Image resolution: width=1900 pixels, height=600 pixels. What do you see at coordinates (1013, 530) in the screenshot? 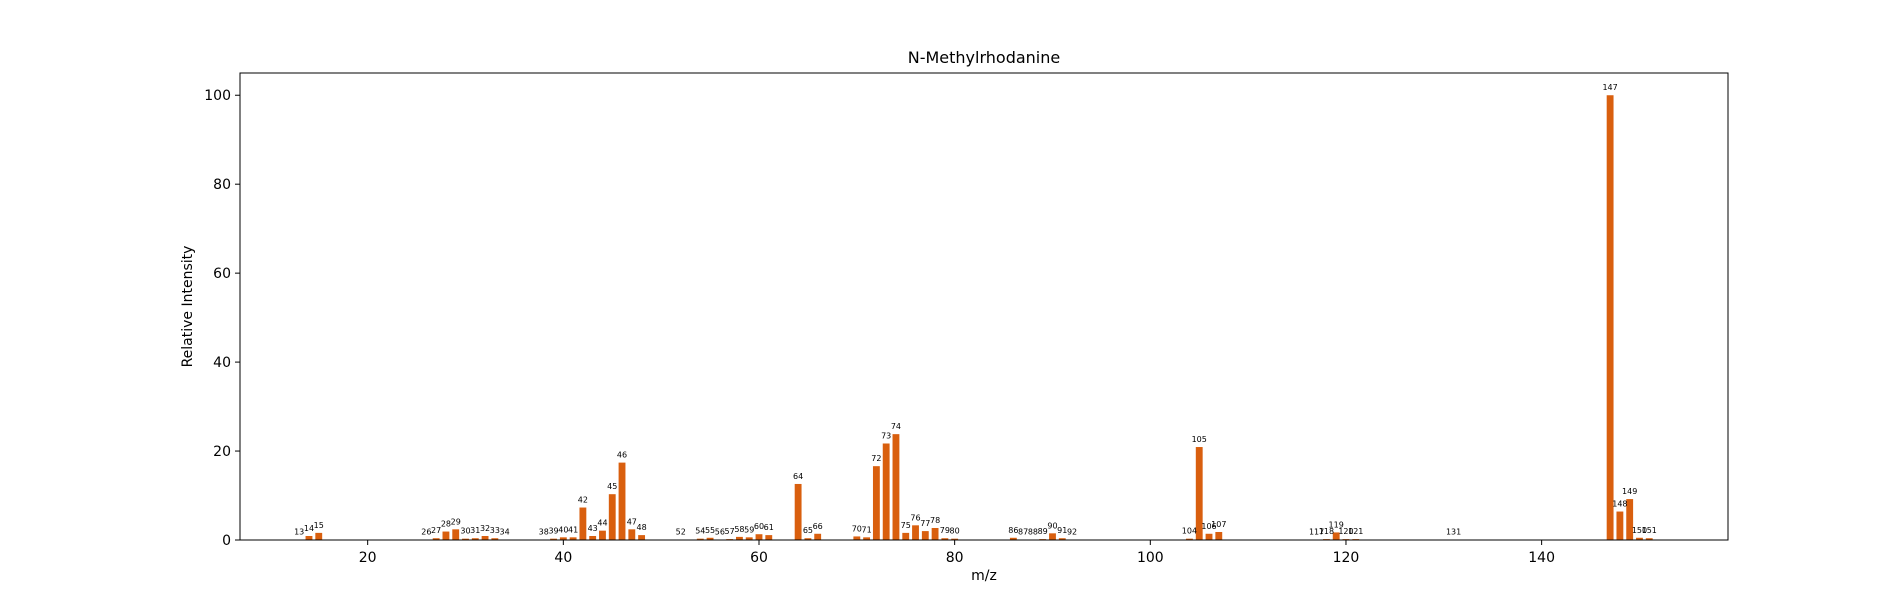
I see `bar-label-mz-86: 86` at bounding box center [1013, 530].